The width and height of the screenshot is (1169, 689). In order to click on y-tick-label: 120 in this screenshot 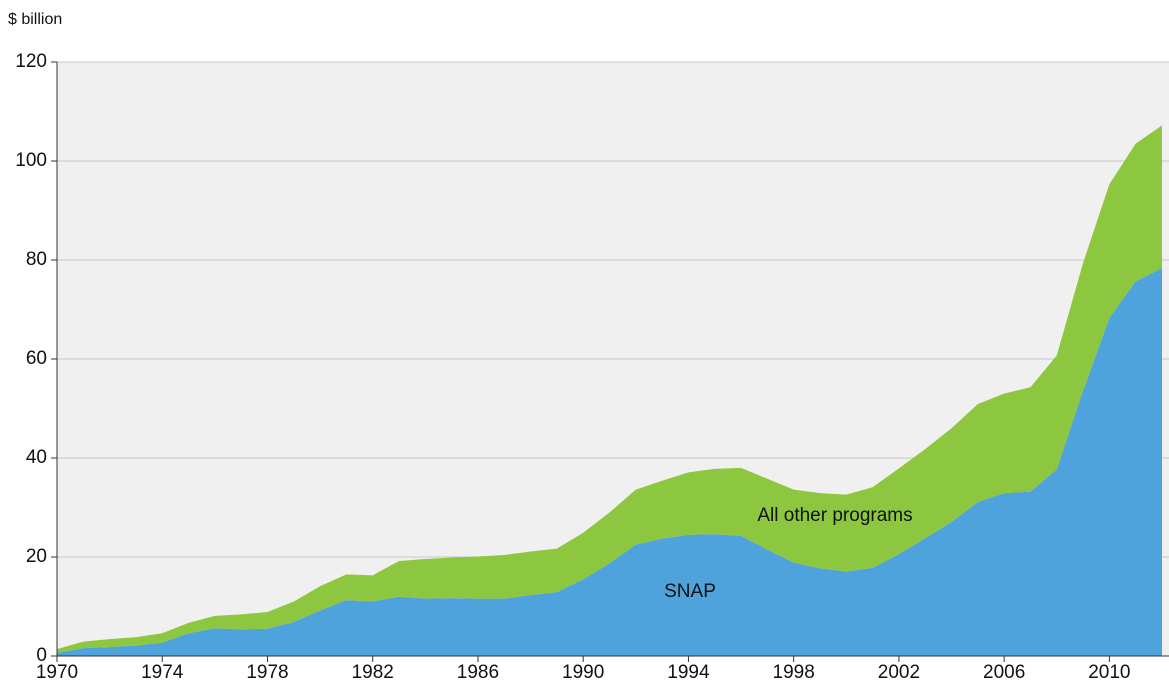, I will do `click(31, 61)`.